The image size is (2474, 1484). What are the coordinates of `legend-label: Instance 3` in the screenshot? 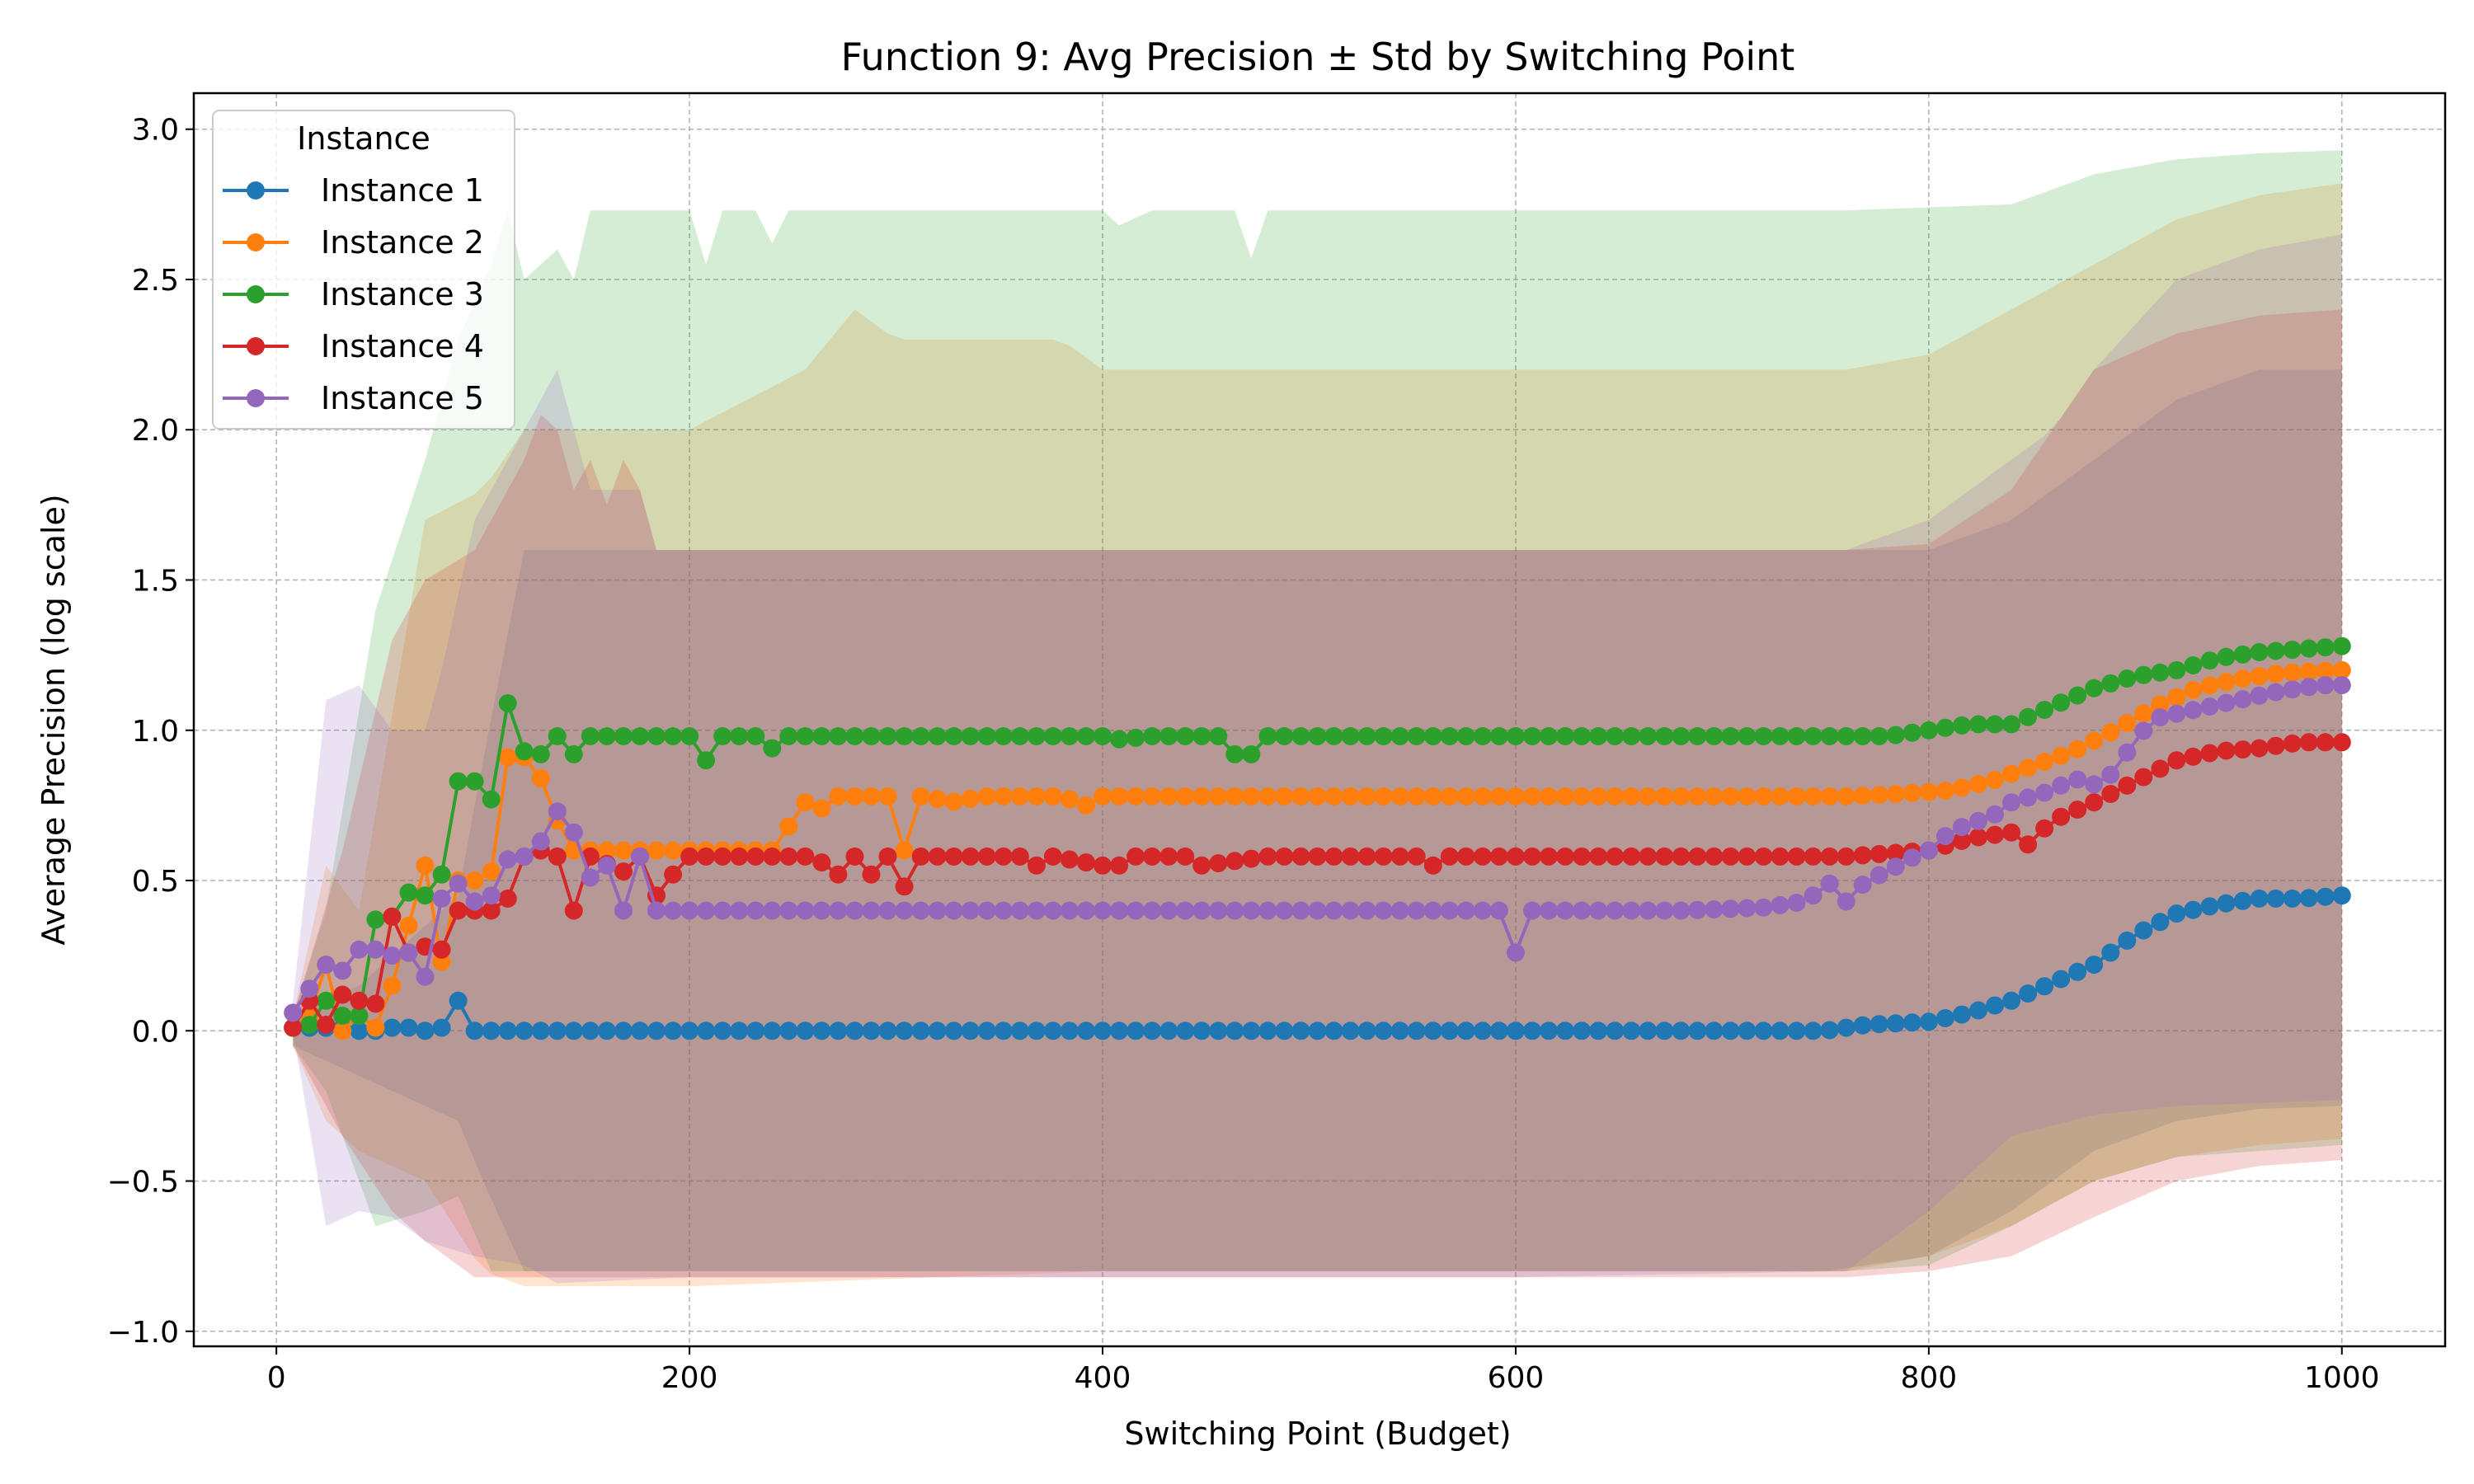 It's located at (402, 294).